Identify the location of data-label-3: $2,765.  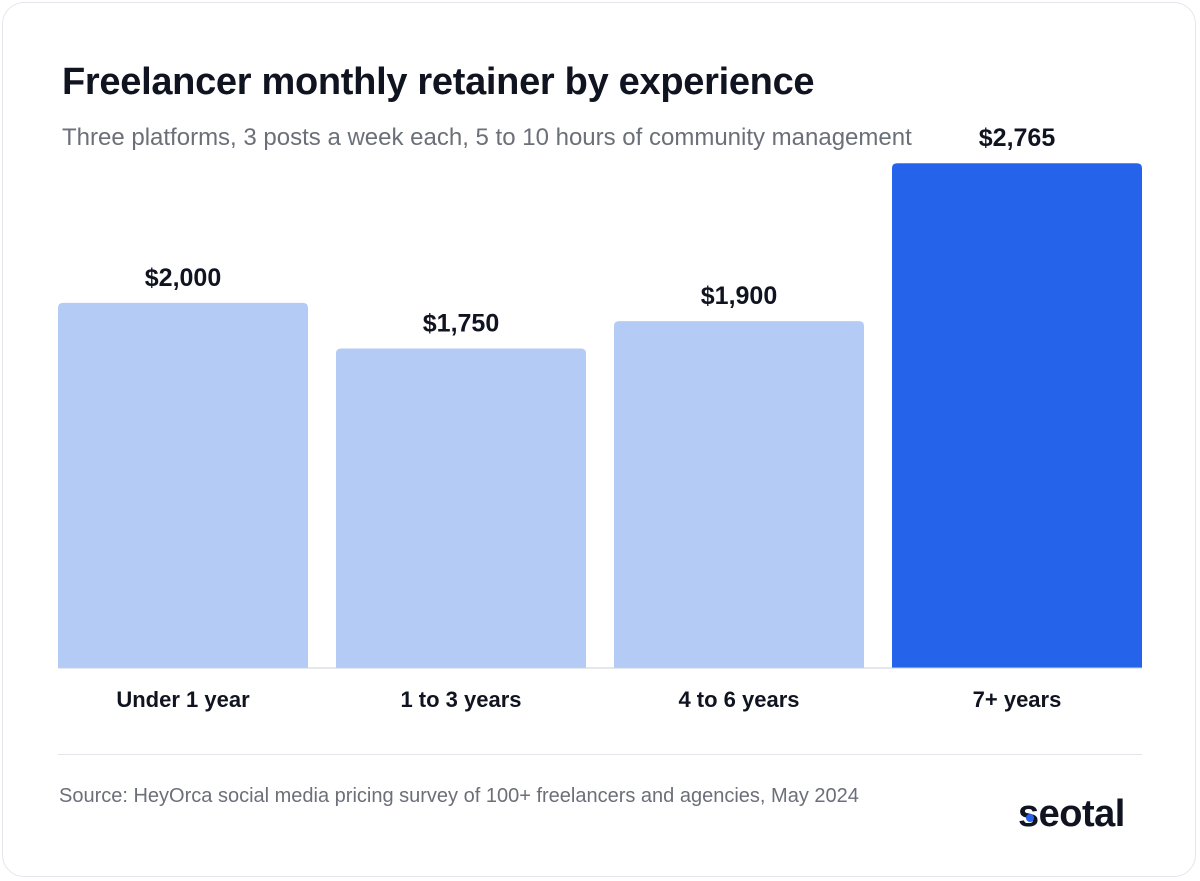
(1017, 138).